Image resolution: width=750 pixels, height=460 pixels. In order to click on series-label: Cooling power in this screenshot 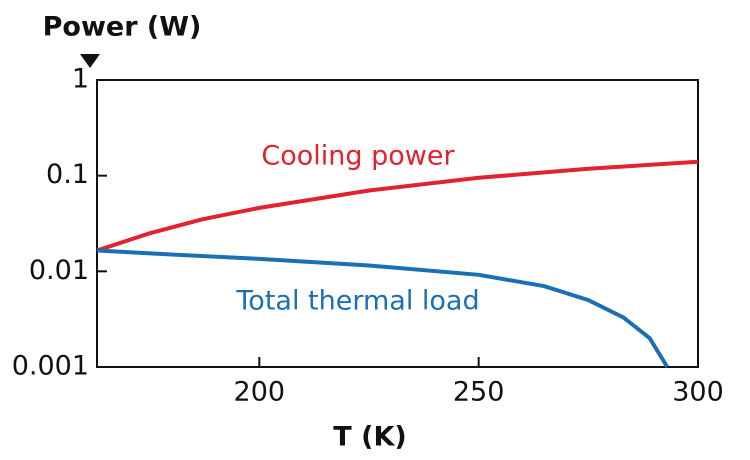, I will do `click(358, 156)`.